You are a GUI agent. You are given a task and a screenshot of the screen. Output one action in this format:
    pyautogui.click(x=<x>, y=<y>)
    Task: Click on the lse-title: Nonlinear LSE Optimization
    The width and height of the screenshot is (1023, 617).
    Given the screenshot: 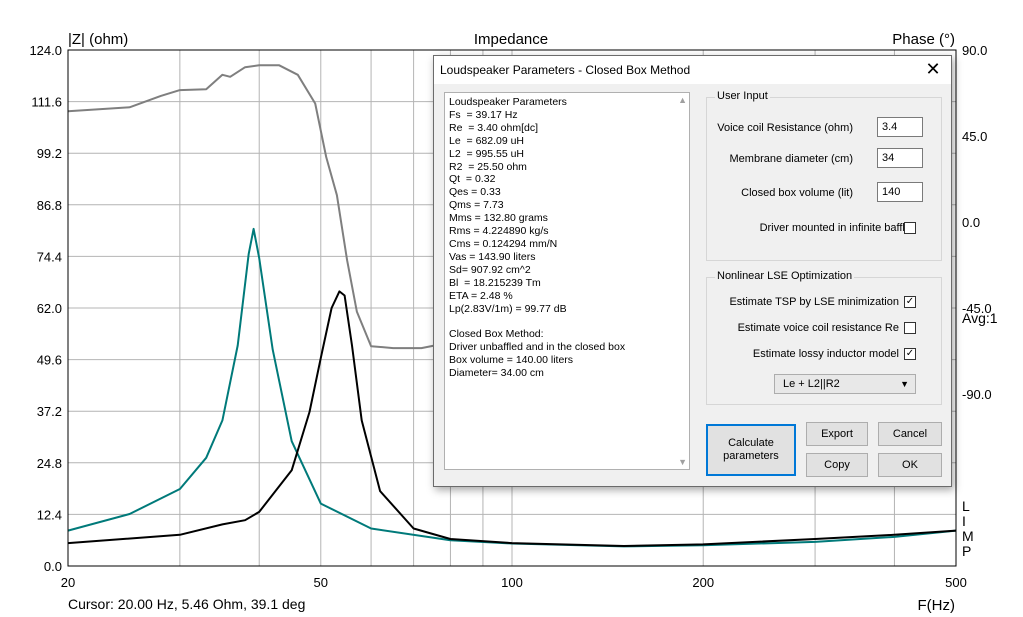 What is the action you would take?
    pyautogui.click(x=785, y=276)
    